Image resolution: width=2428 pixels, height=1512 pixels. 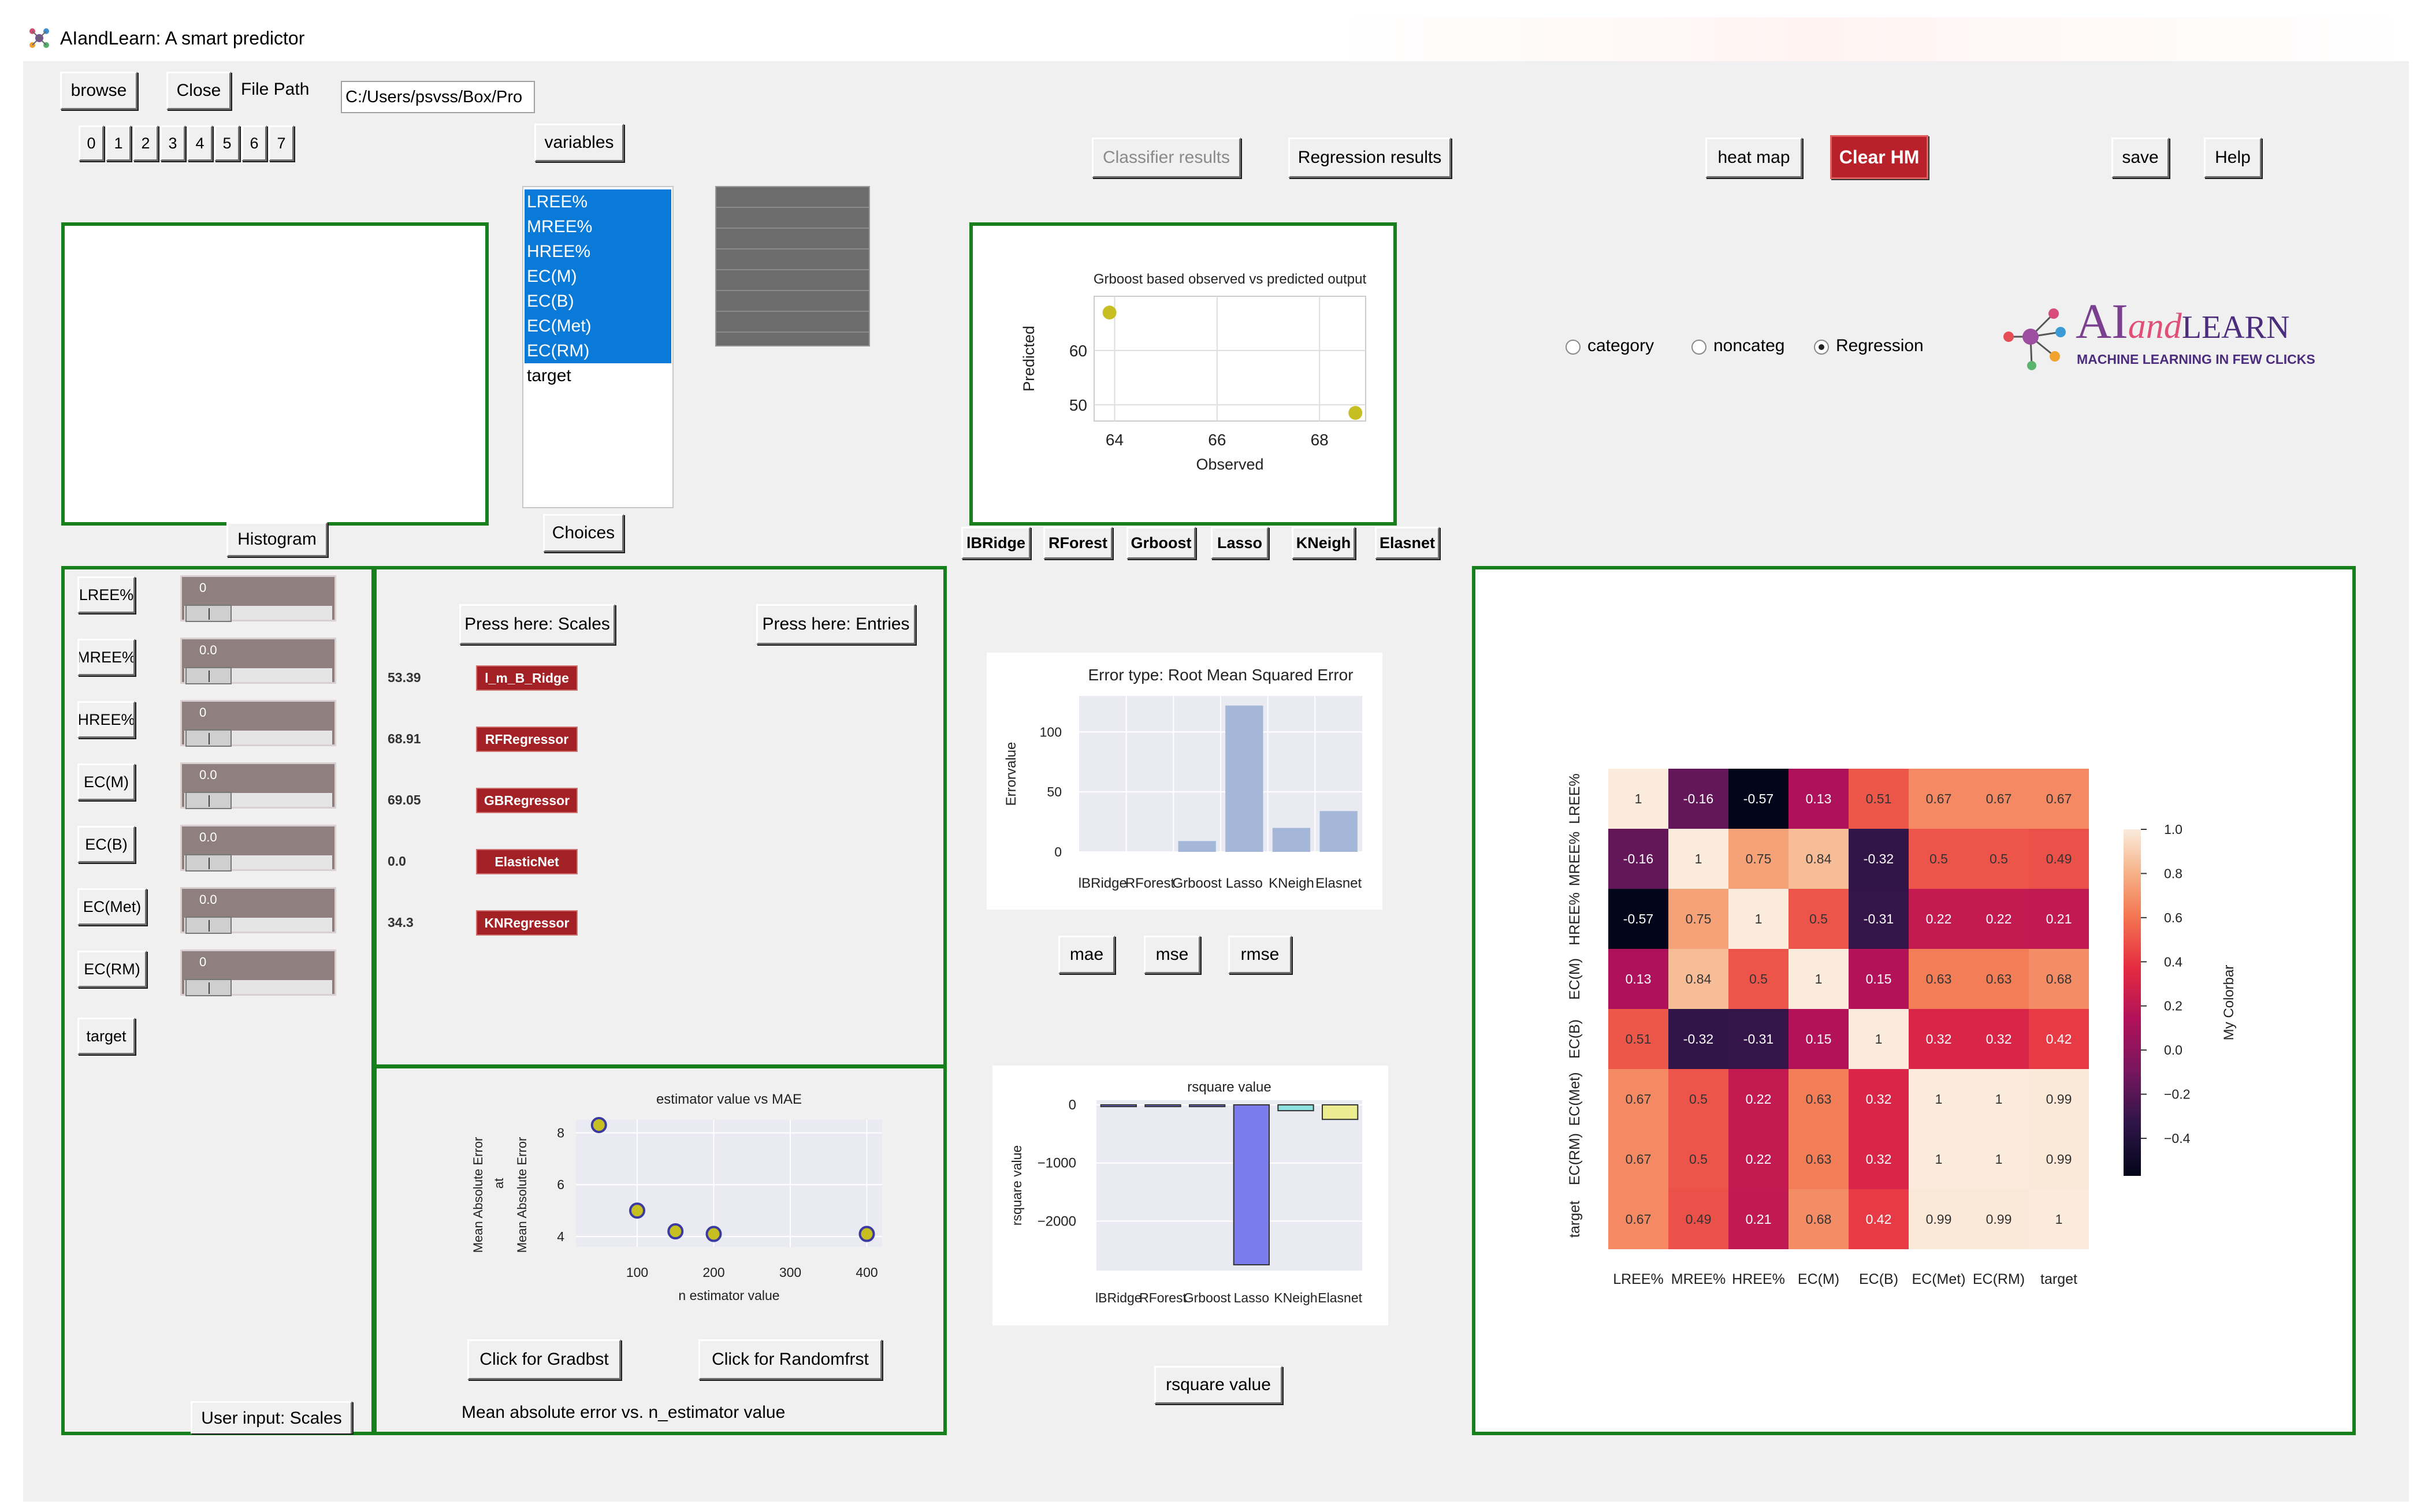 What do you see at coordinates (1369, 157) in the screenshot?
I see `regression-results-button: Regression results` at bounding box center [1369, 157].